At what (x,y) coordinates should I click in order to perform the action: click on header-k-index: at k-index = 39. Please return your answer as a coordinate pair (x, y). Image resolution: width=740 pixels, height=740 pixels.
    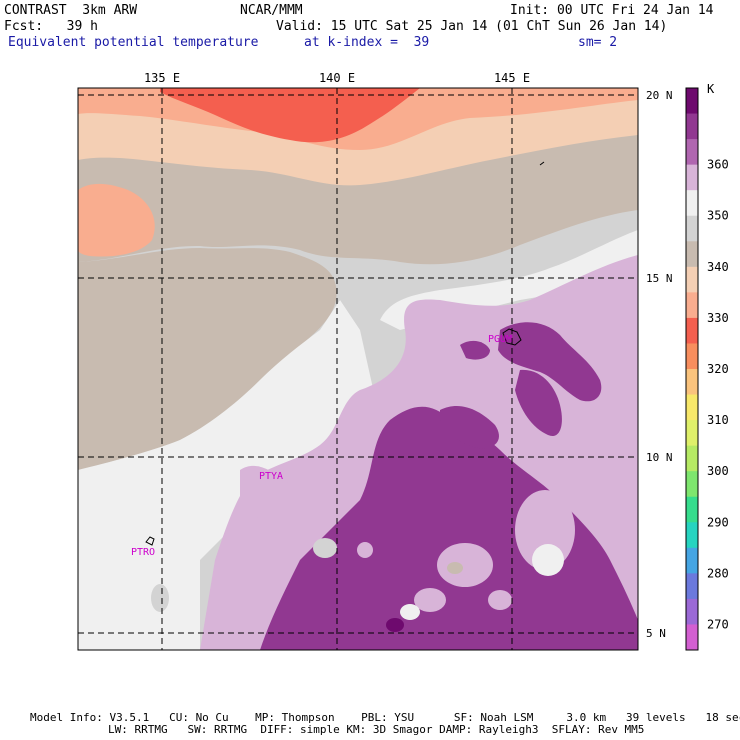
    Looking at the image, I should click on (367, 42).